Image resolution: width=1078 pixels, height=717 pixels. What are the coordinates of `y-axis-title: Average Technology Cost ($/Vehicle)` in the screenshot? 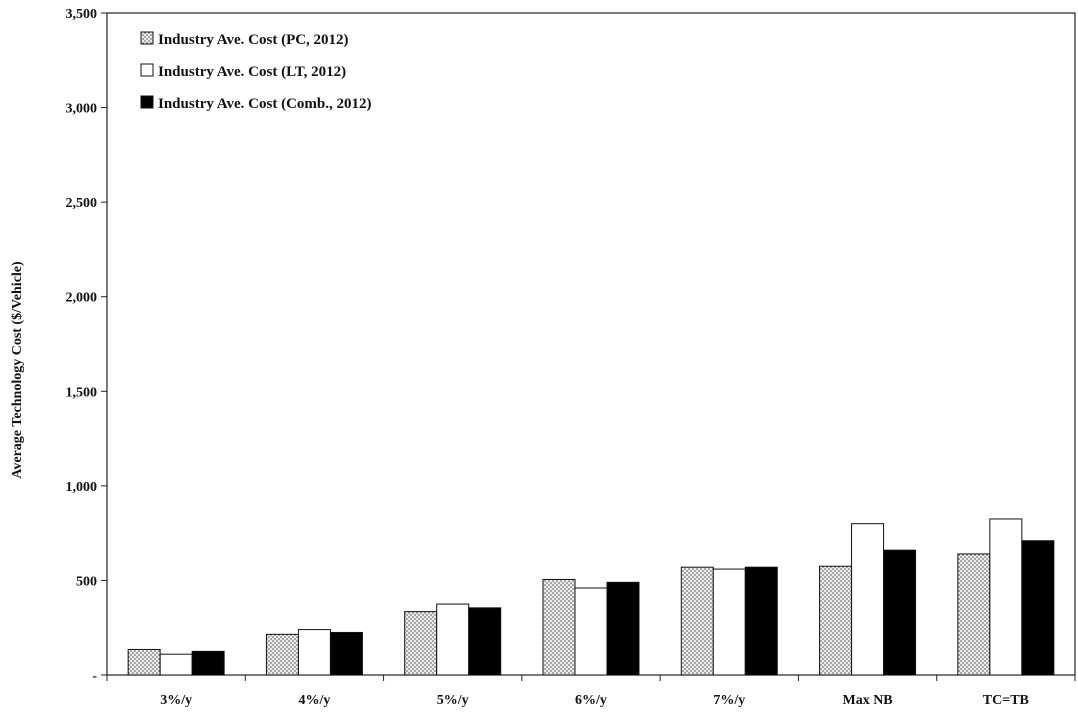 It's located at (17, 370).